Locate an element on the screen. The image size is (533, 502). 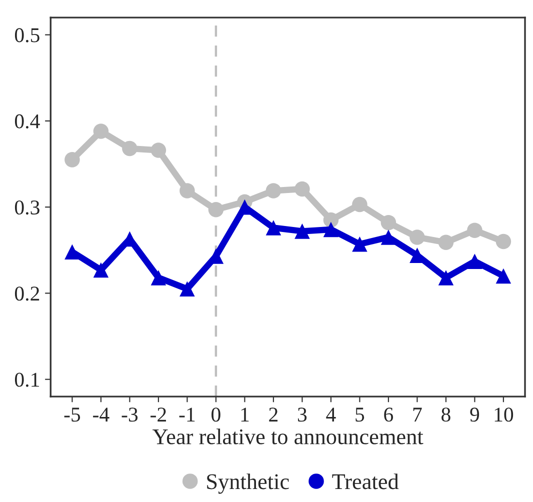
x-tick-label: 6 is located at coordinates (389, 415).